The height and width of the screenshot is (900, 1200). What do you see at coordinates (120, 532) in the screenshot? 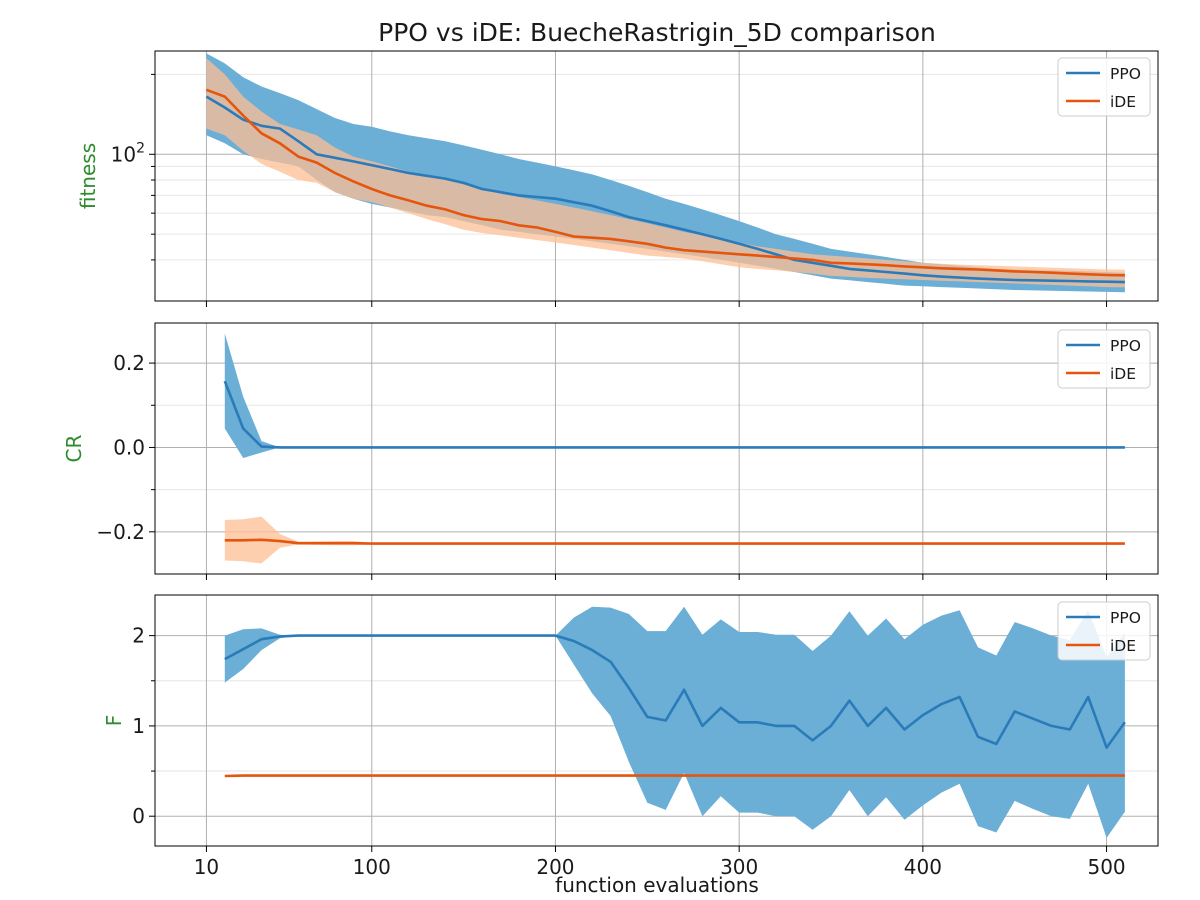
I see `y-tick-label: −0.2` at bounding box center [120, 532].